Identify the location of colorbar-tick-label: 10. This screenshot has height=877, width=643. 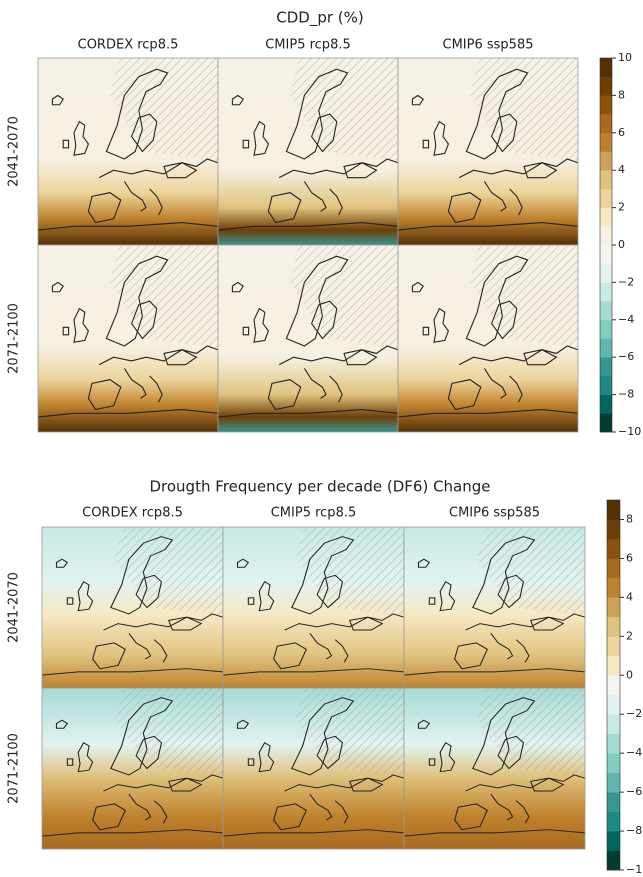
(625, 57).